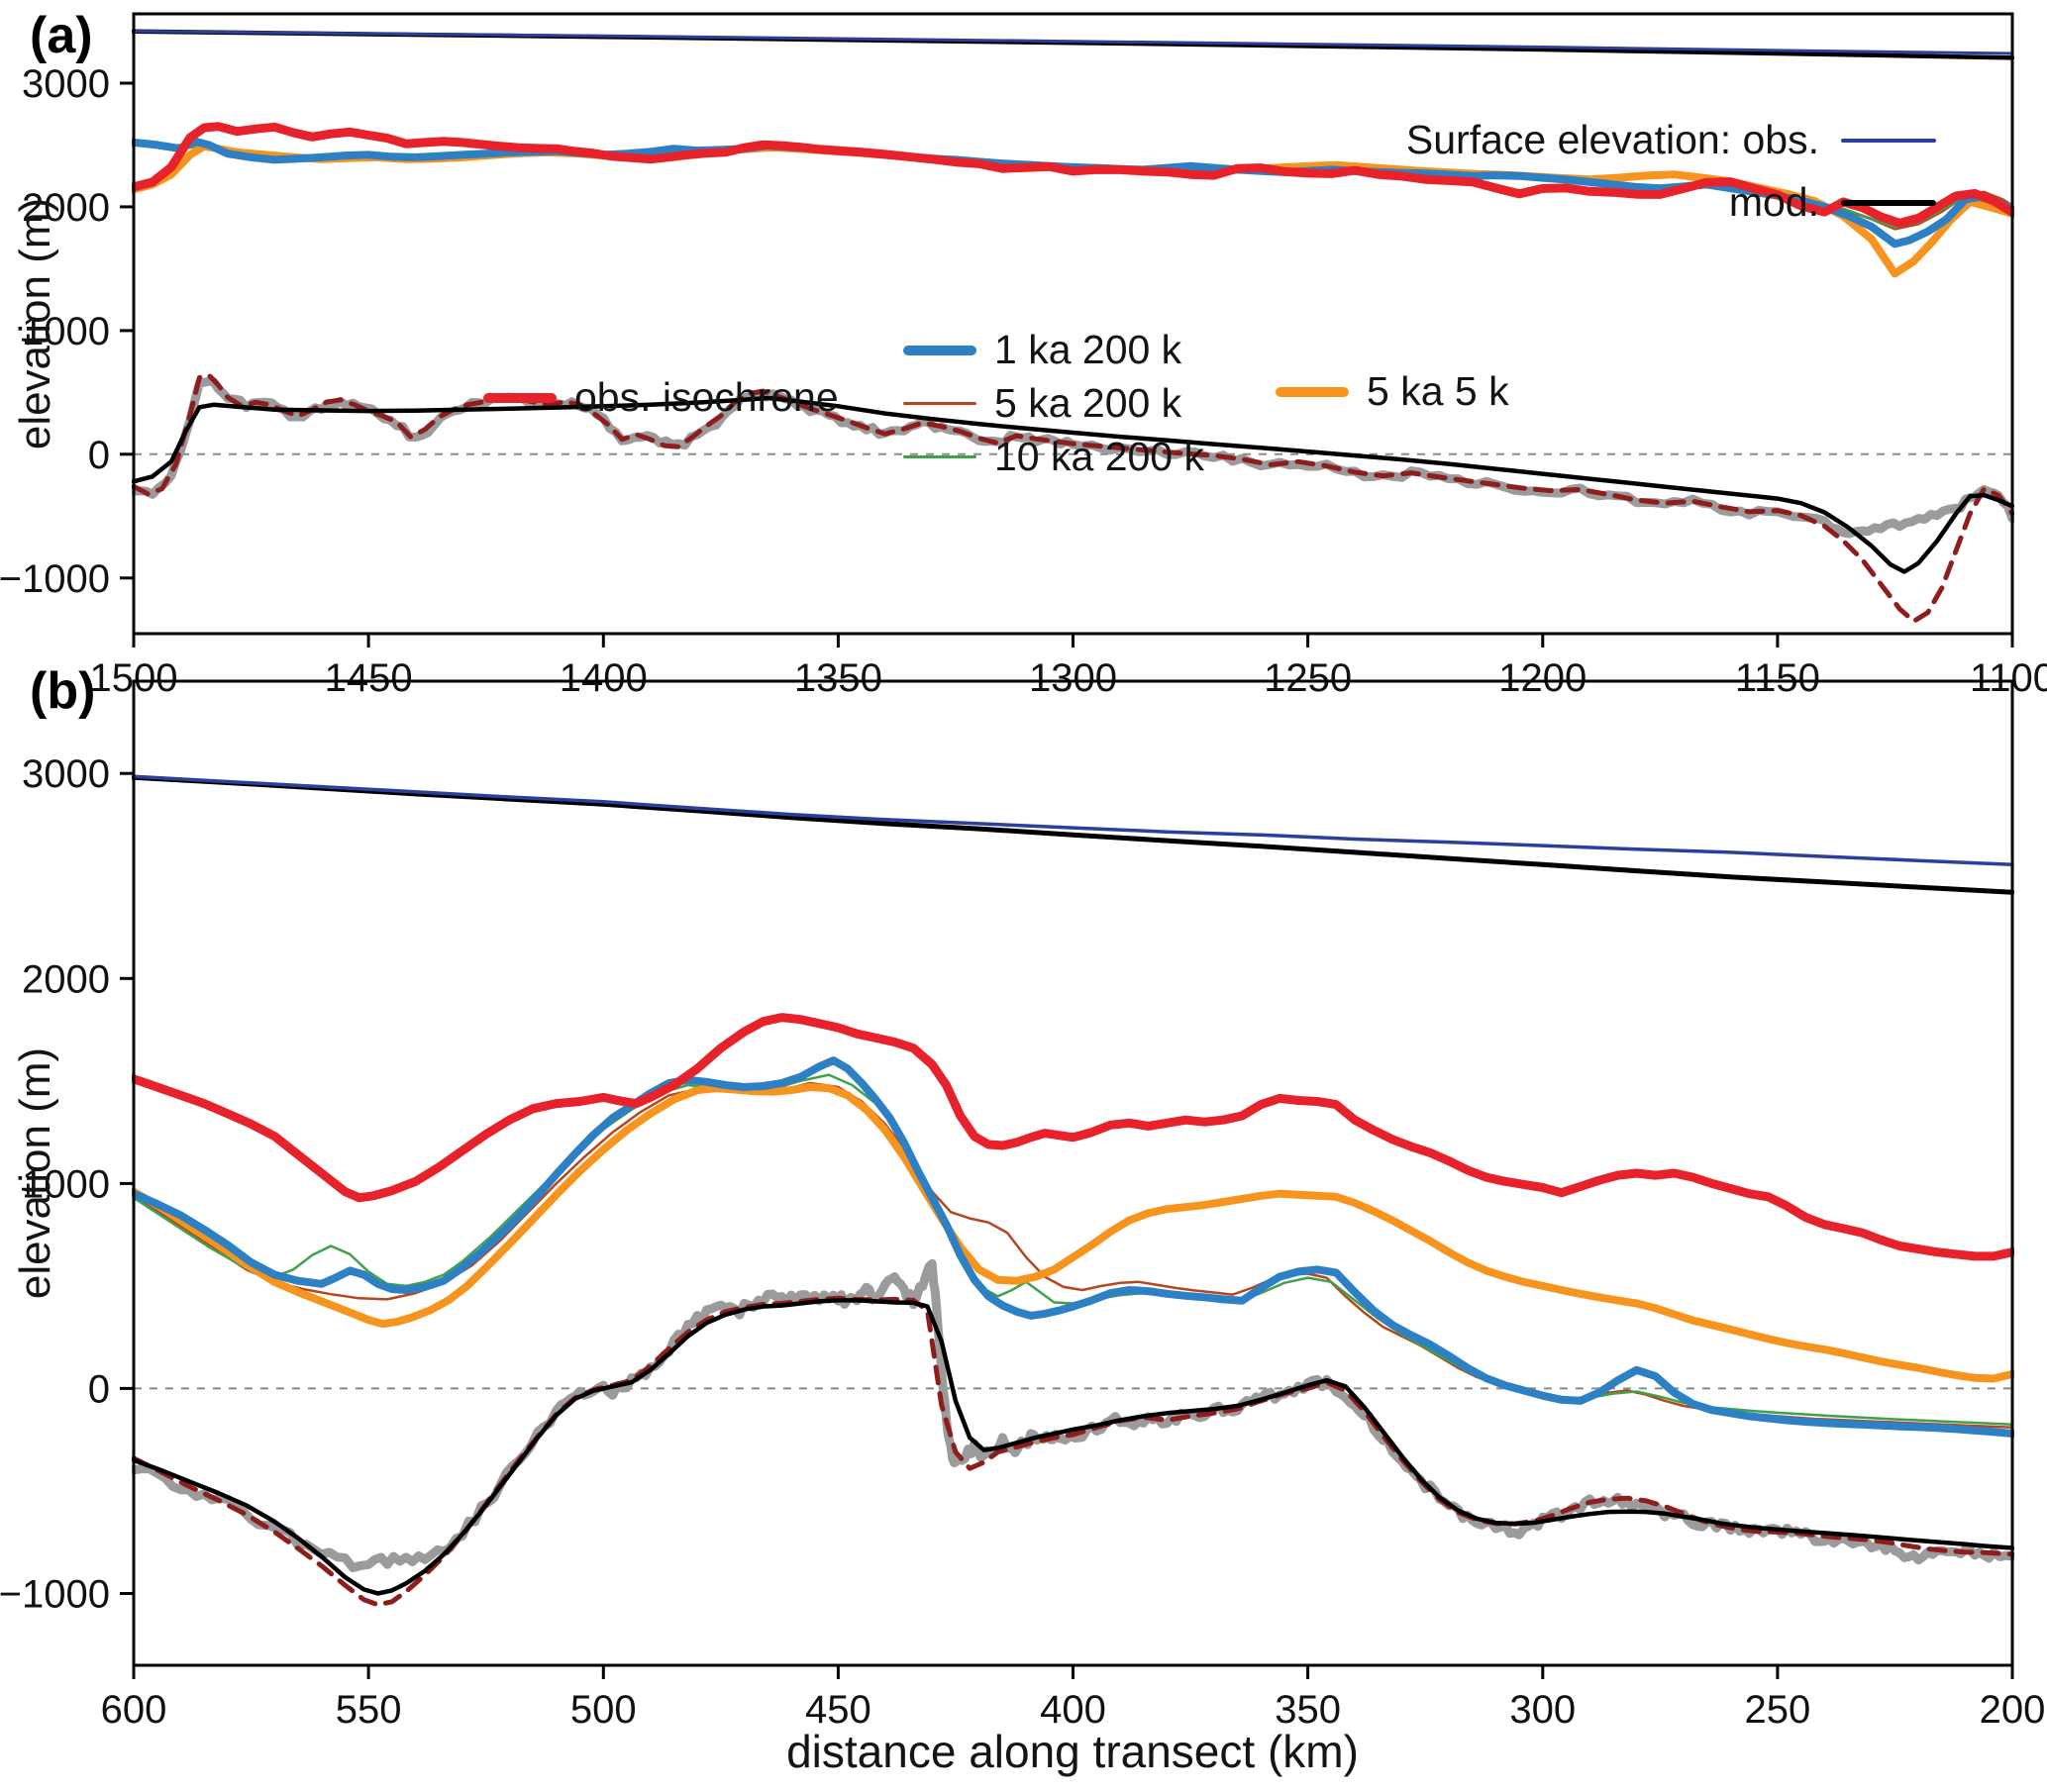  Describe the element at coordinates (1612, 139) in the screenshot. I see `legend-surface-obs-label: Surface elevation: obs.` at that location.